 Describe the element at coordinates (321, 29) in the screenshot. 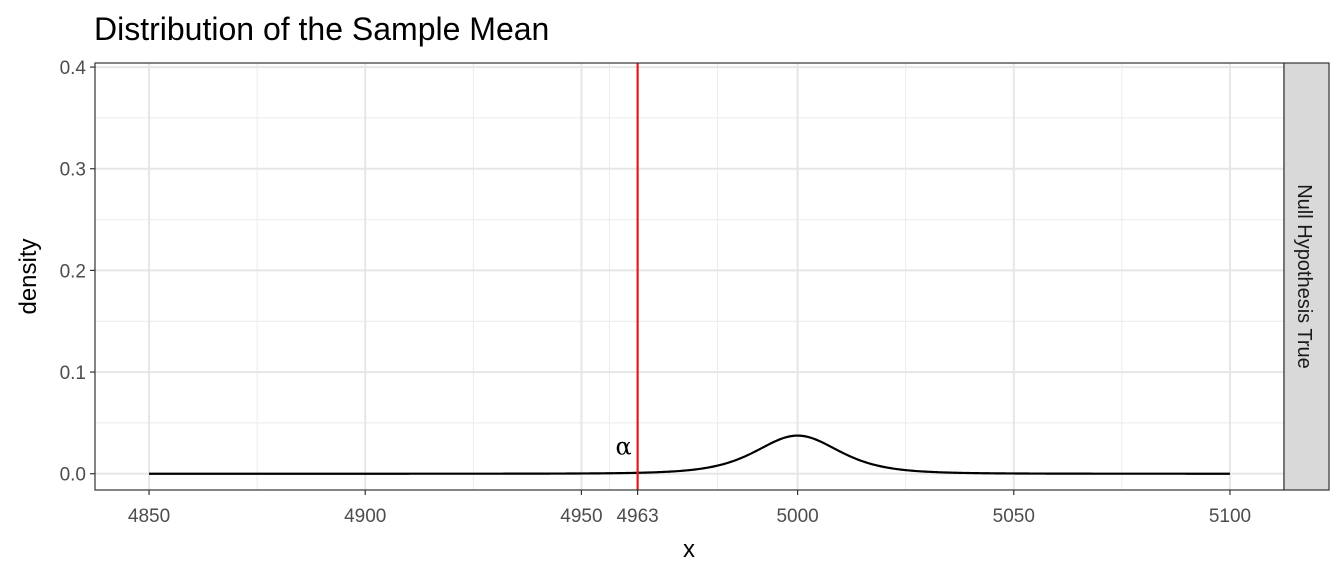

I see `chart-title: Distribution of the Sample Mean` at that location.